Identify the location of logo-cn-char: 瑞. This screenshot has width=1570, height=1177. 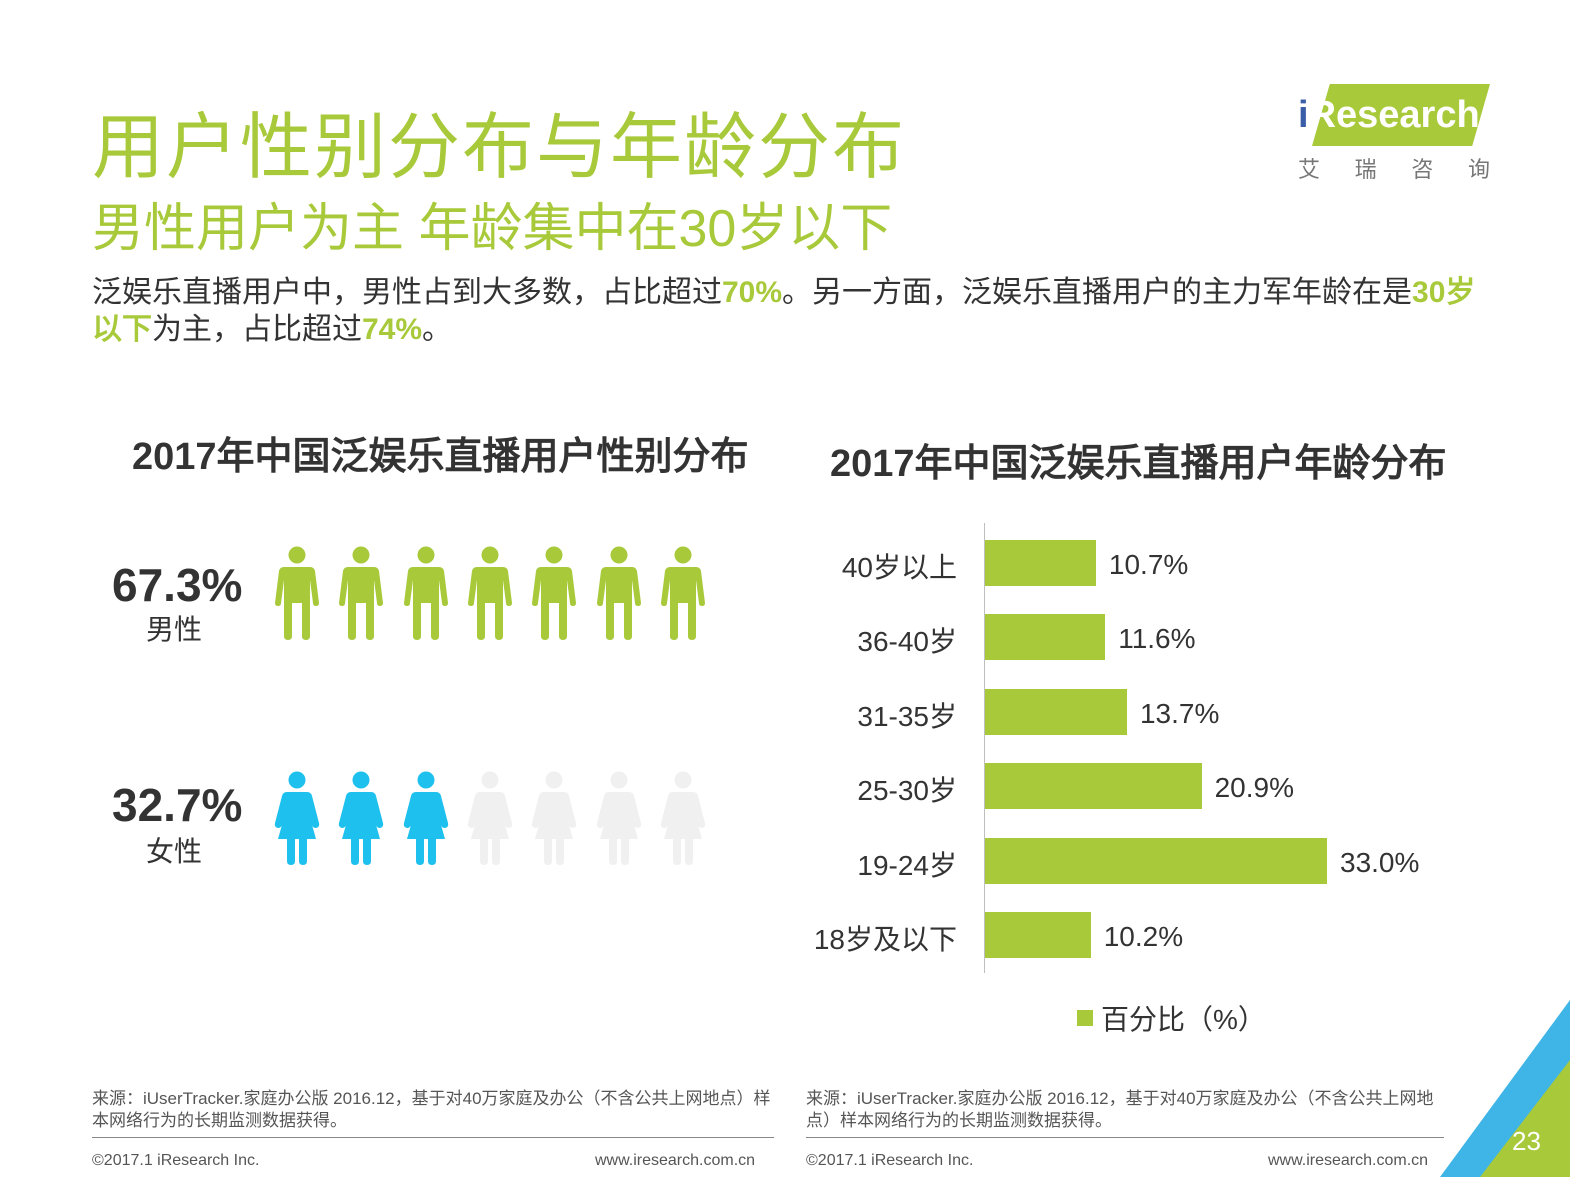
(1365, 169).